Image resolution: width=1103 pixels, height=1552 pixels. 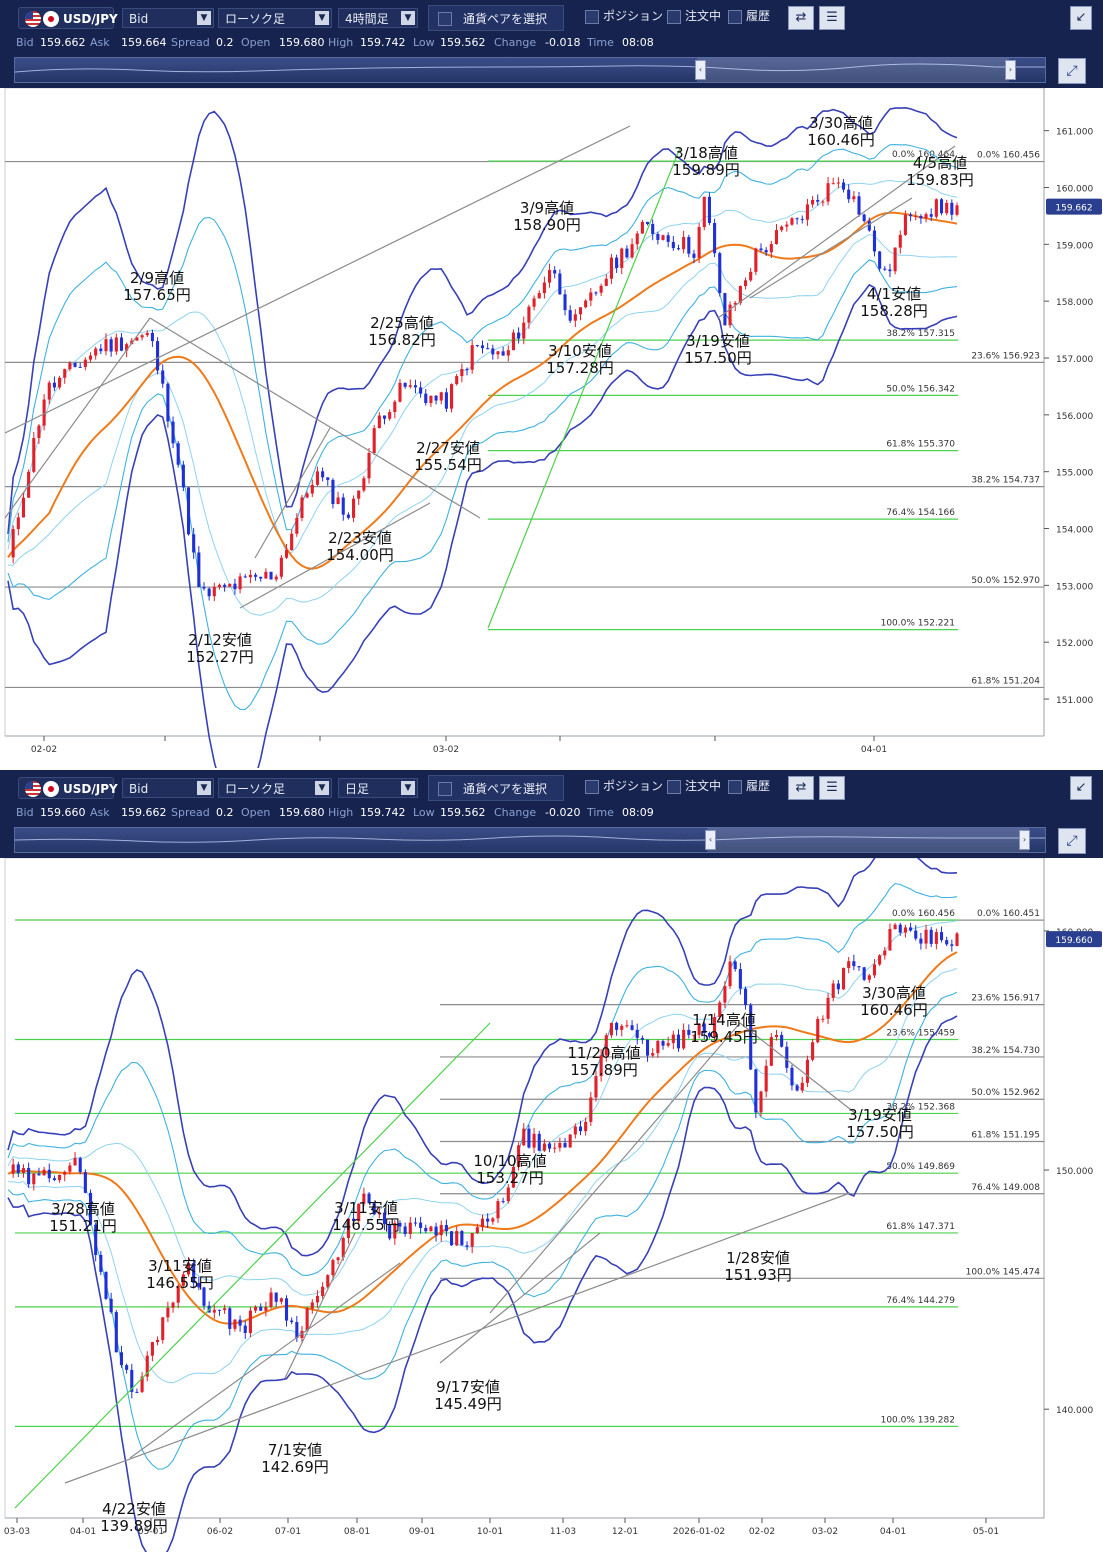 I want to click on annotation-label: 3/28高値, so click(x=83, y=1209).